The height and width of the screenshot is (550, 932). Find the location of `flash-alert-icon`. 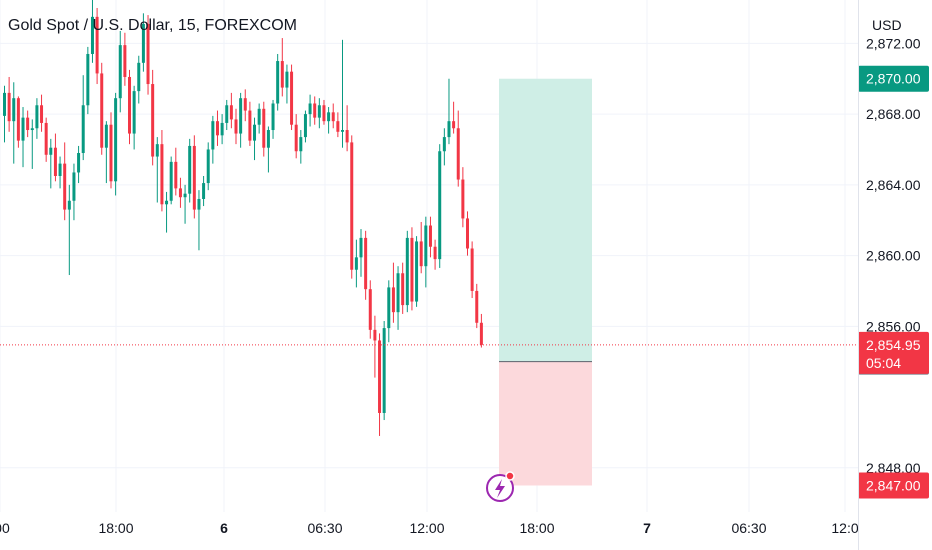

flash-alert-icon is located at coordinates (500, 486).